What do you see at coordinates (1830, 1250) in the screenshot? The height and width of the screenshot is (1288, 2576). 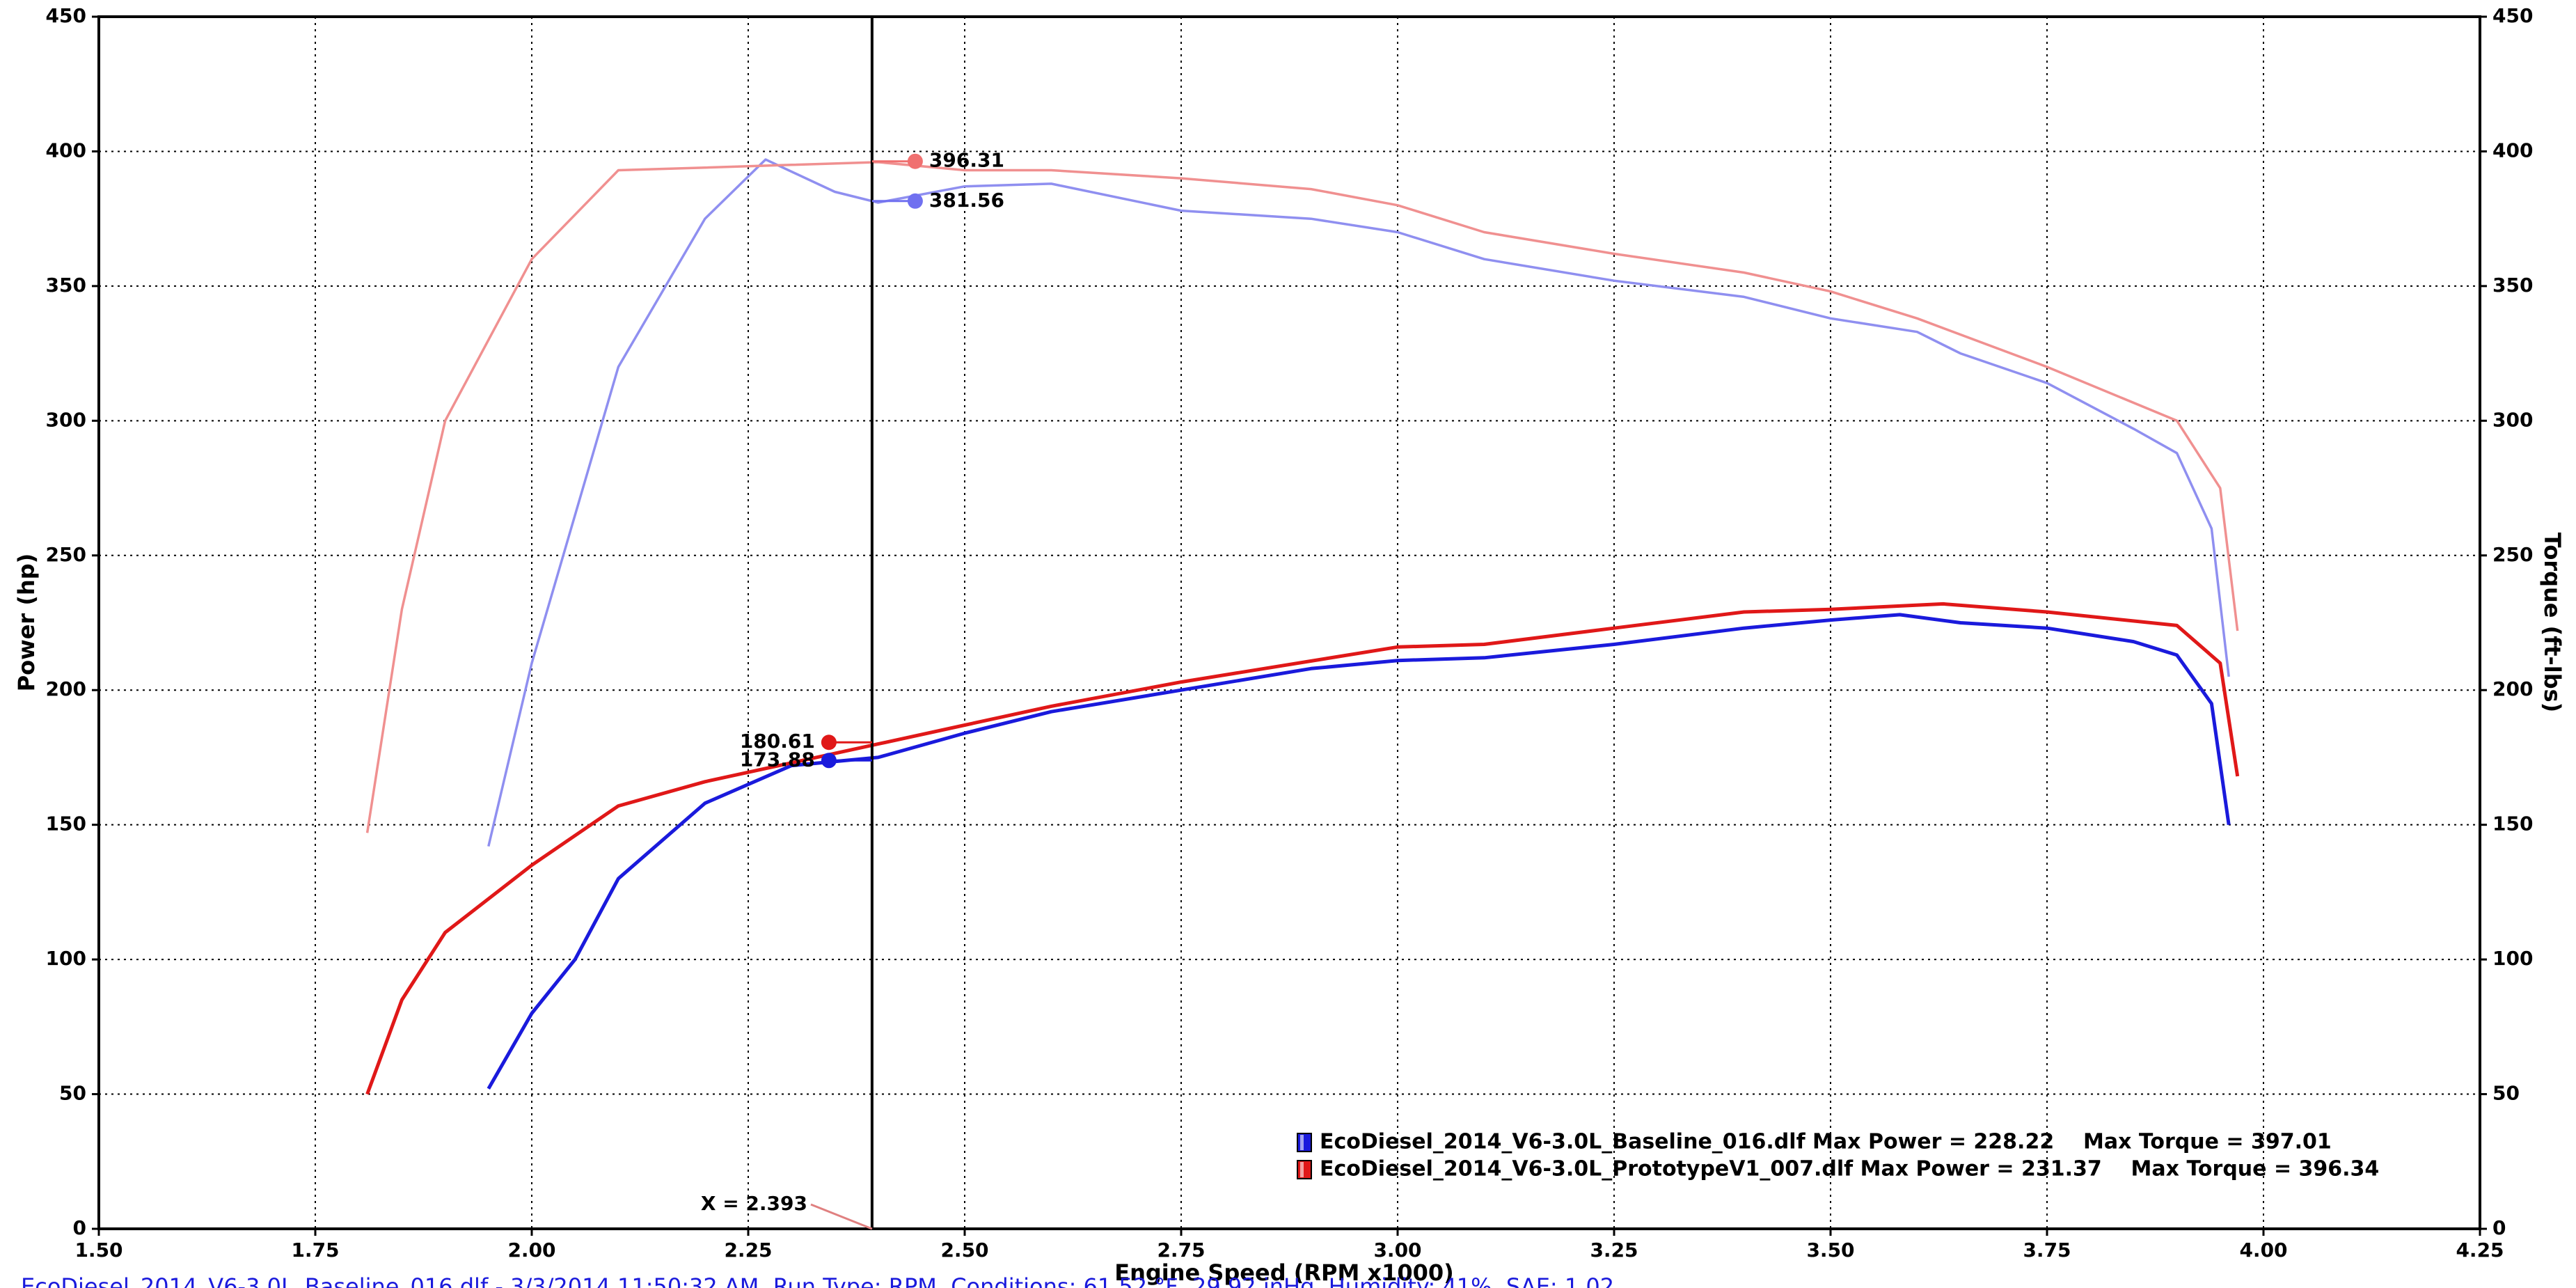 I see `x-tick-label: 3.50` at bounding box center [1830, 1250].